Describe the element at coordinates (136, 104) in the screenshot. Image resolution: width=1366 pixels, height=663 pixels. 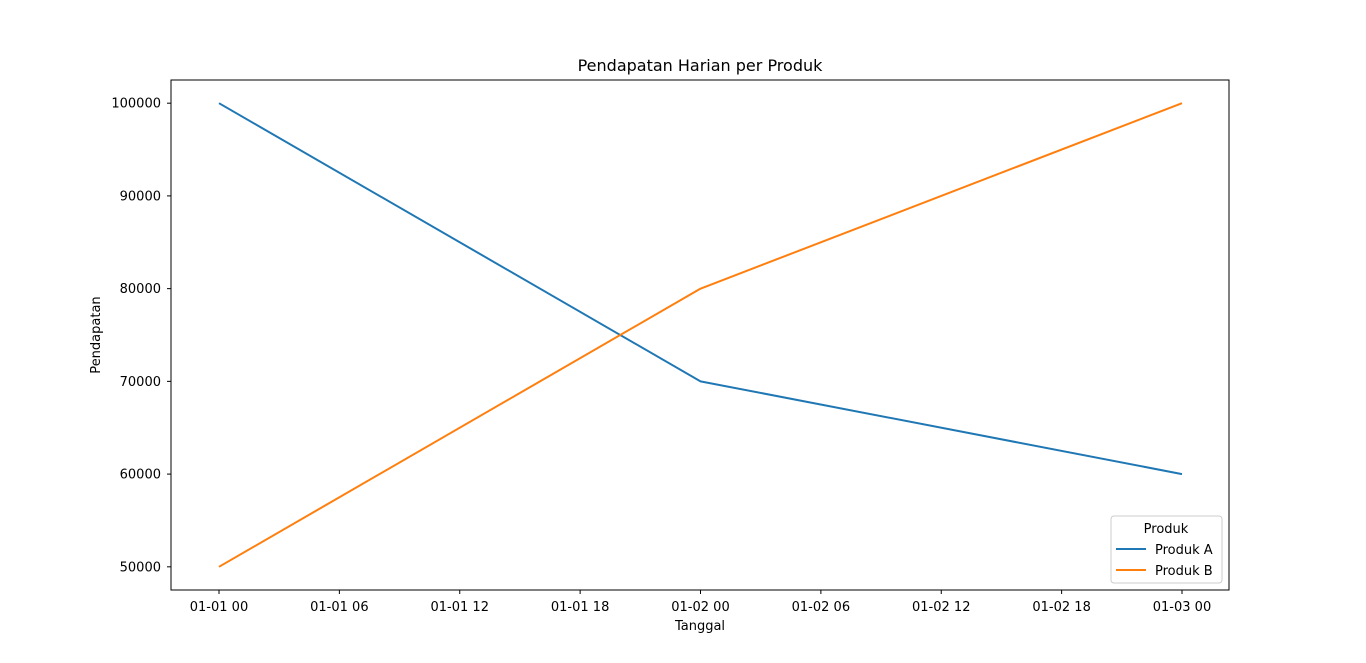
I see `y-tick-label: 100000` at that location.